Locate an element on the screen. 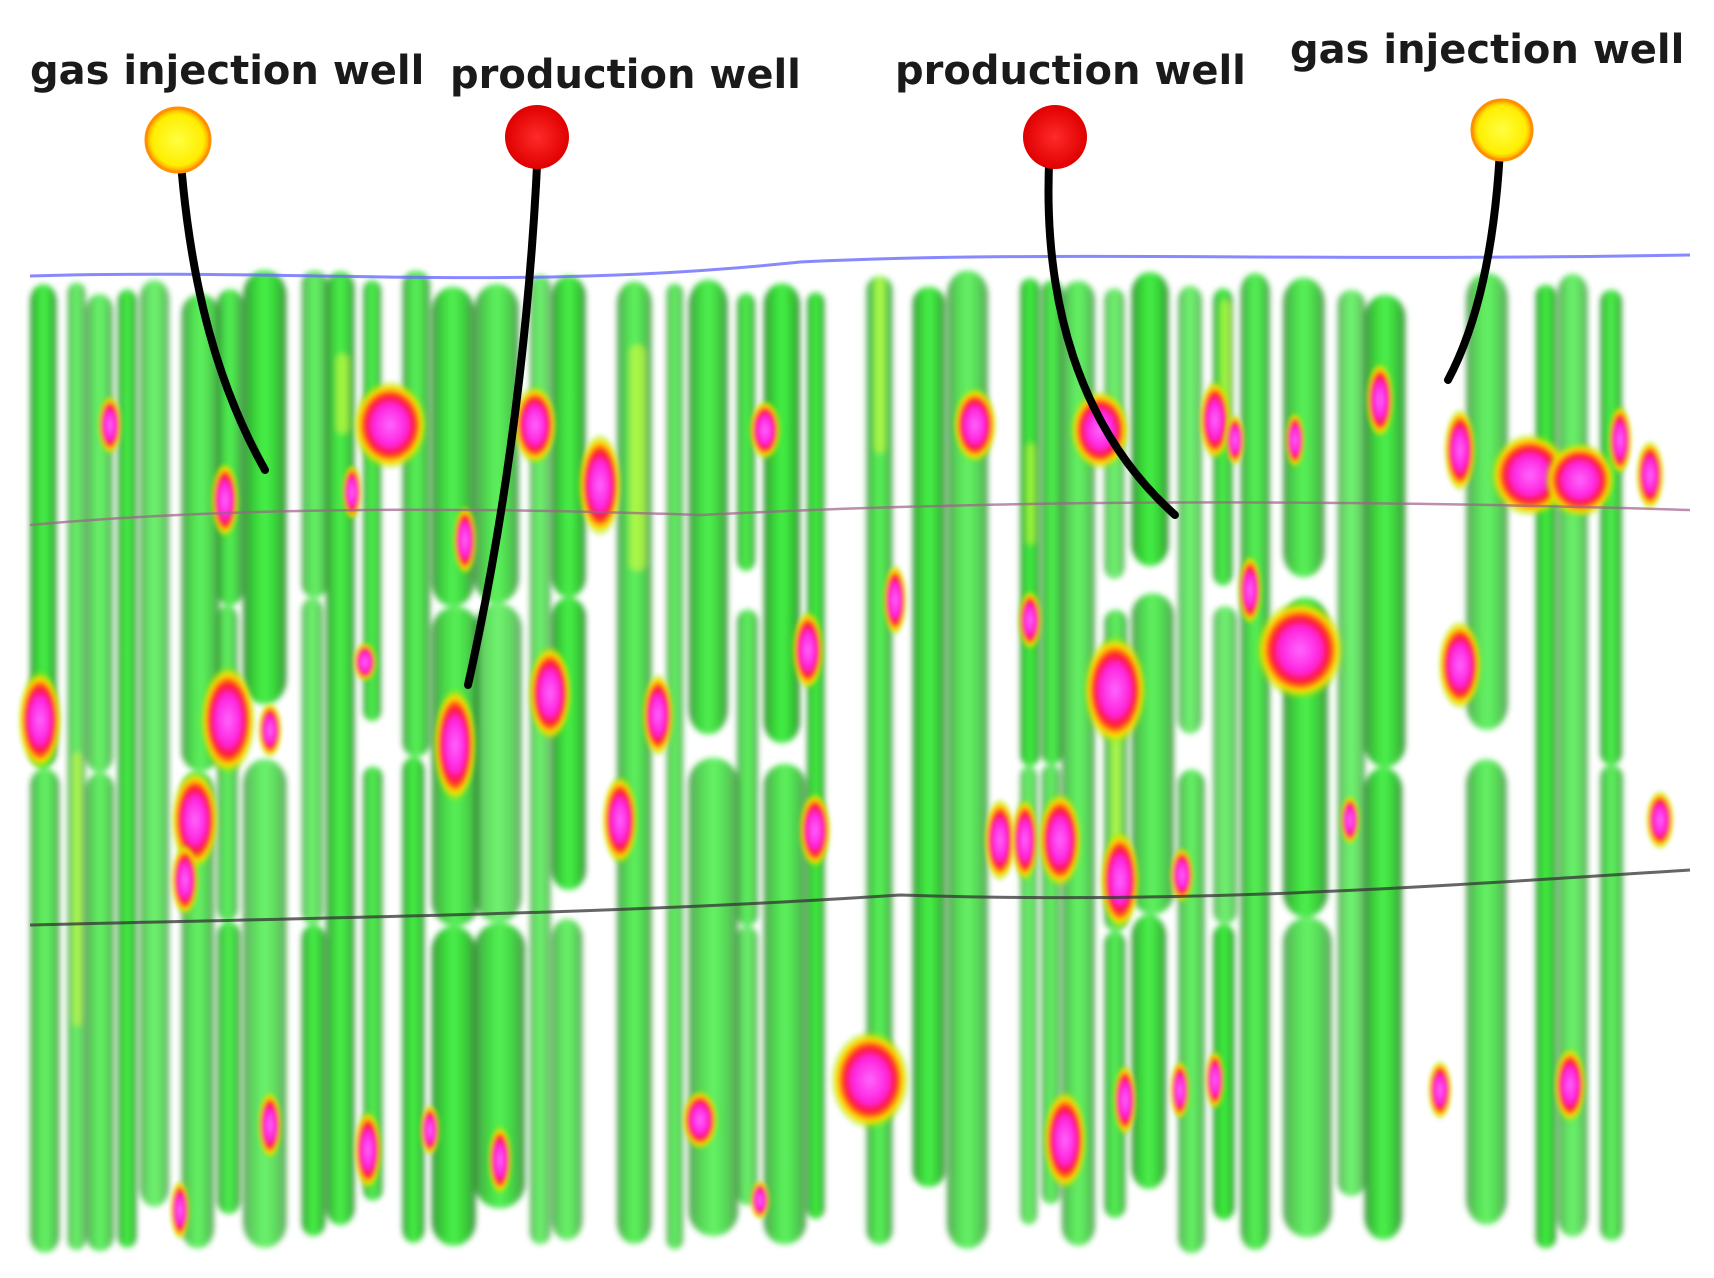  middle-horizon-line is located at coordinates (860, 514).